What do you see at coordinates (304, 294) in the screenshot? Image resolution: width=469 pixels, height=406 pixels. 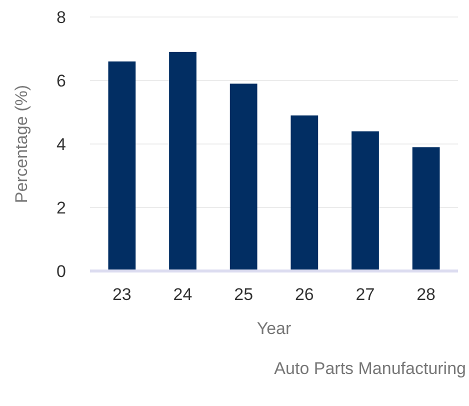 I see `x-tick-label: 26` at bounding box center [304, 294].